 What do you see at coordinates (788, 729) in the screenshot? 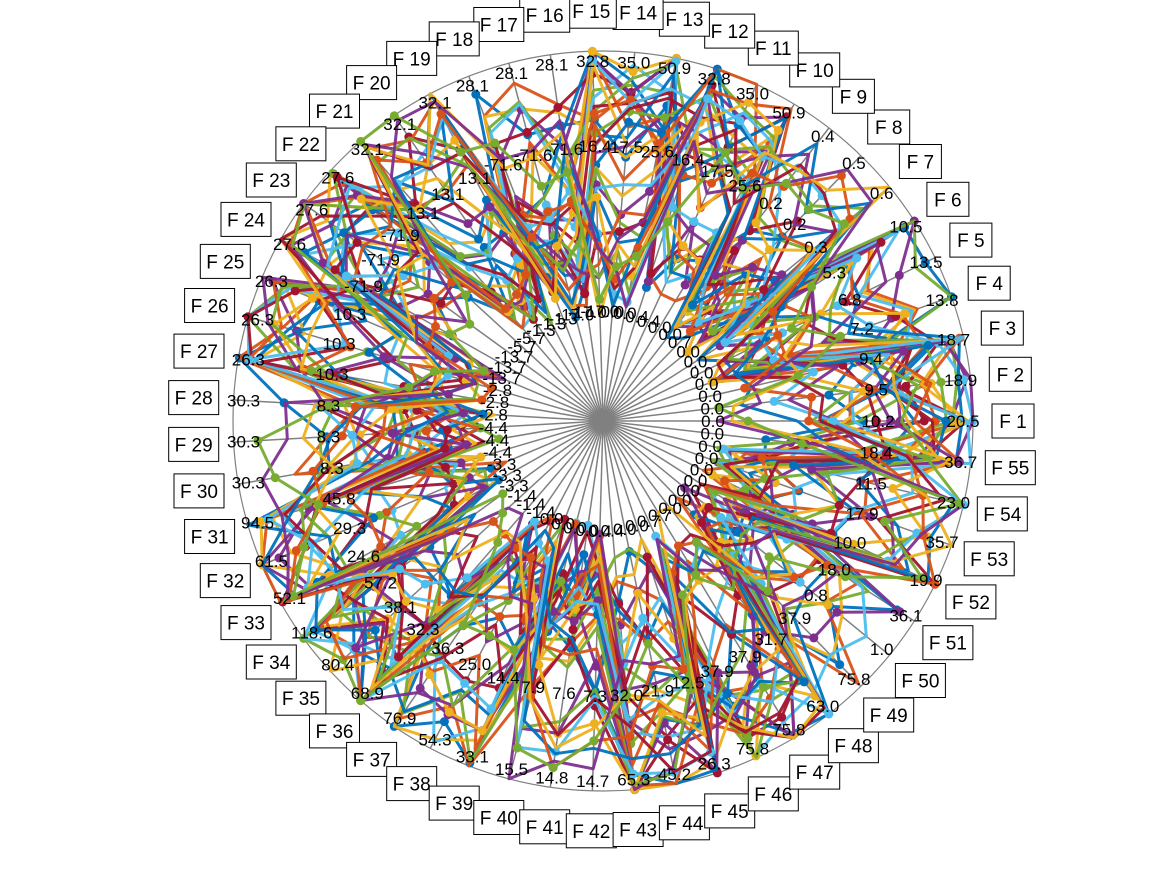
I see `tick-outer-f47: 75.8` at bounding box center [788, 729].